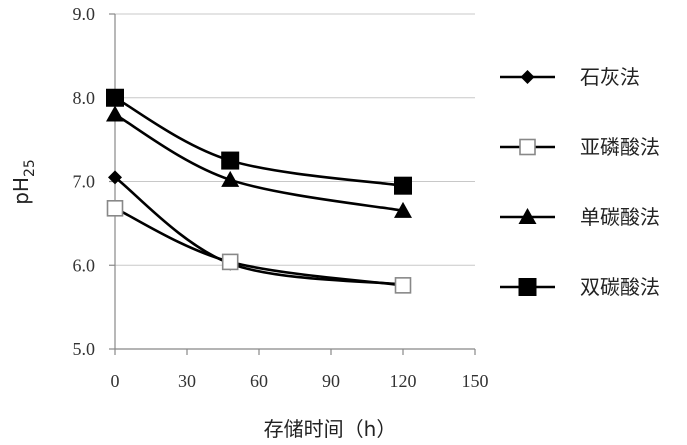  I want to click on x-tick-label-150: 150, so click(475, 381).